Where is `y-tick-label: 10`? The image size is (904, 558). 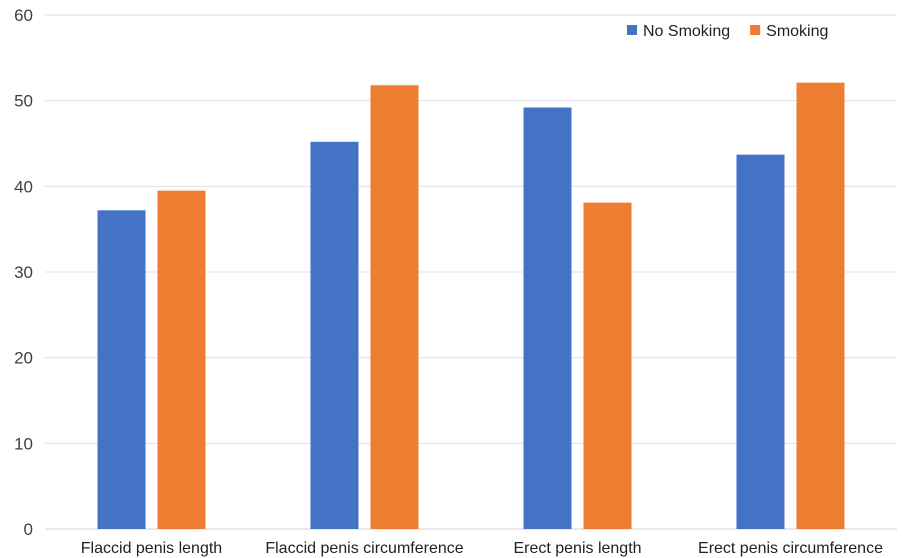
y-tick-label: 10 is located at coordinates (23, 443).